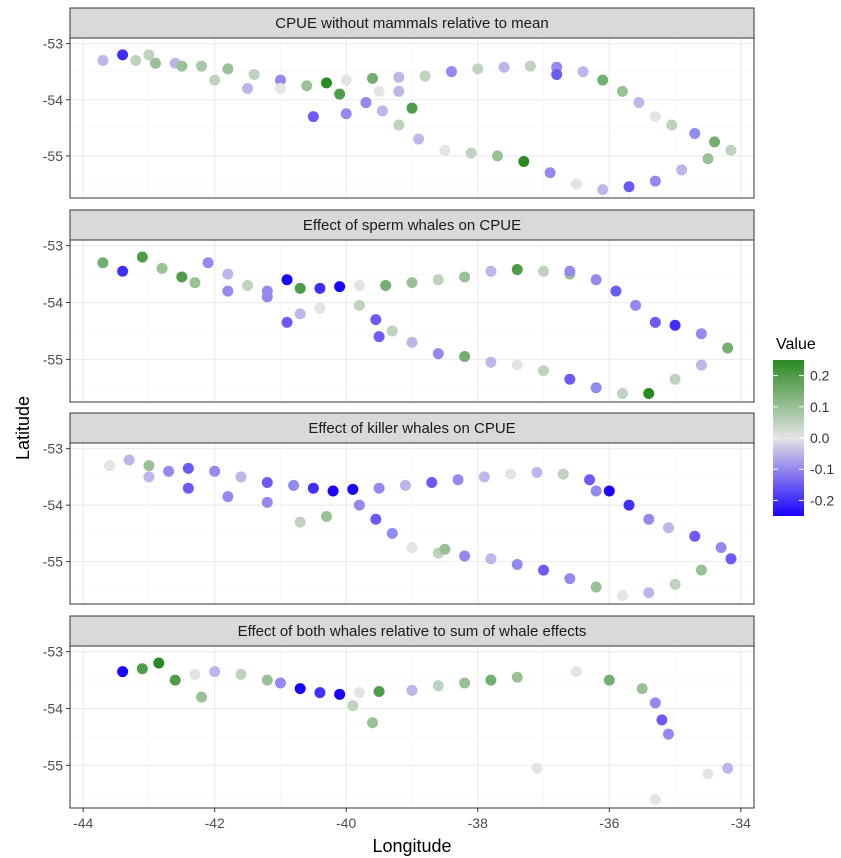  I want to click on colorbar-tick-label: 0.0, so click(820, 438).